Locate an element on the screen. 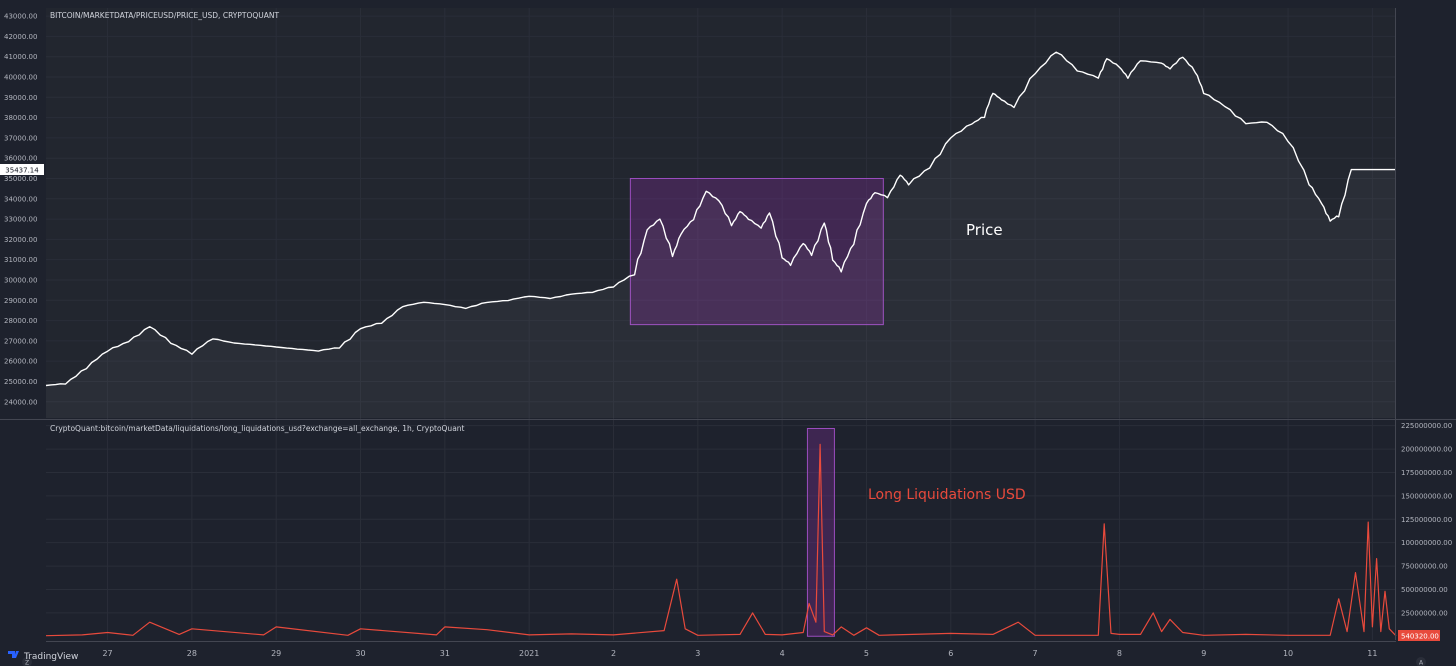 This screenshot has height=666, width=1456. price-y-tick-label: 24000.00 is located at coordinates (20, 402).